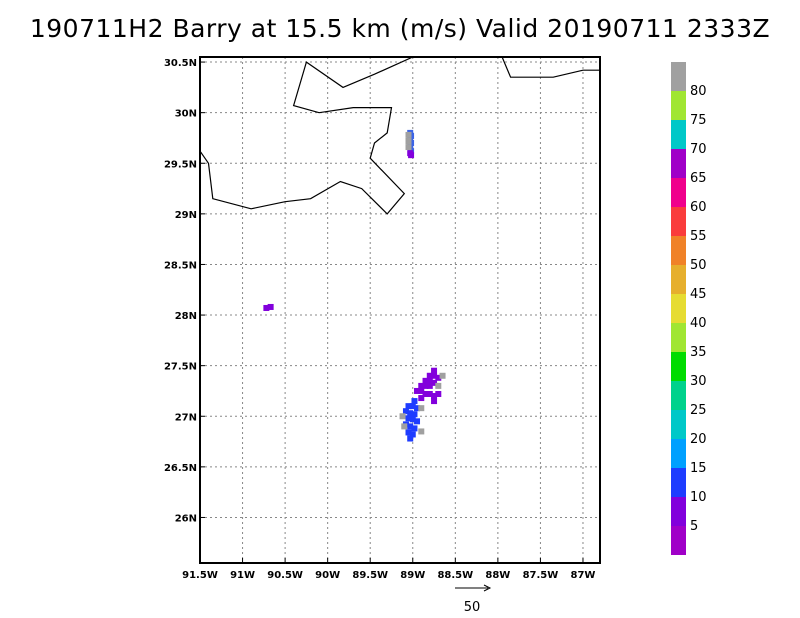 This screenshot has width=800, height=618. Describe the element at coordinates (698, 381) in the screenshot. I see `colorbar-level-label: 30` at that location.